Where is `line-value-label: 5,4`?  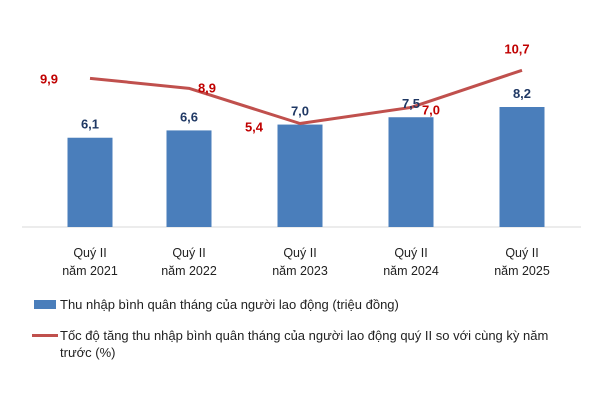 line-value-label: 5,4 is located at coordinates (254, 126).